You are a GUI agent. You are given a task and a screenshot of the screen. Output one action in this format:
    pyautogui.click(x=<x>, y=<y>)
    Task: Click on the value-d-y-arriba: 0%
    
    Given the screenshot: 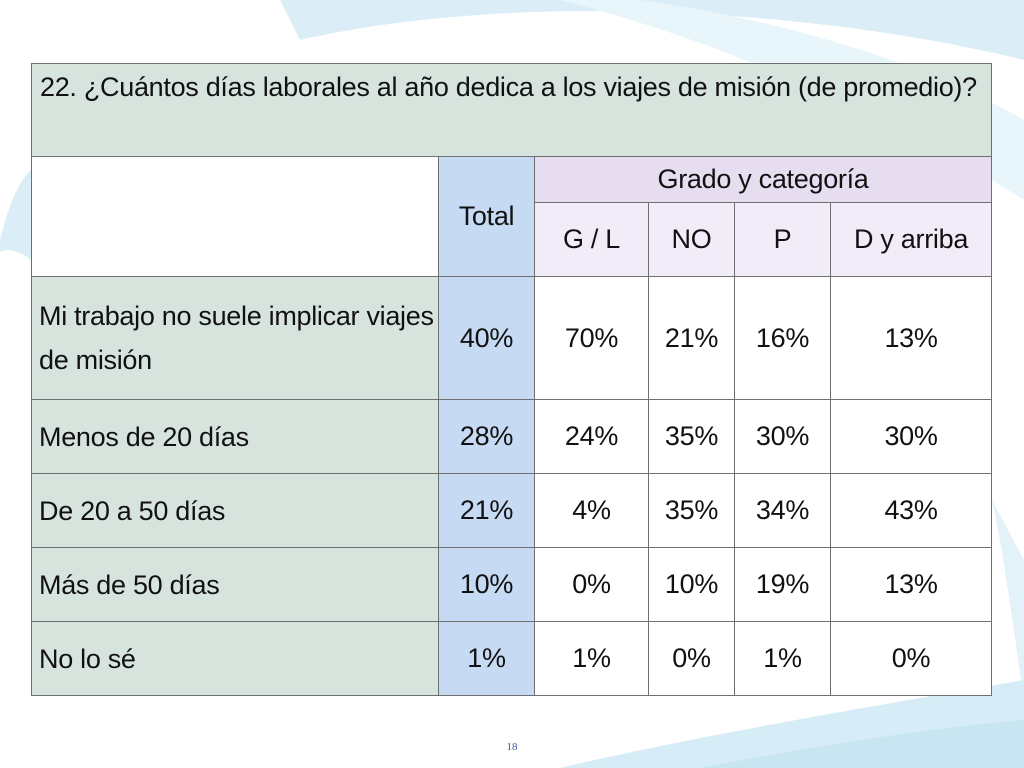 What is the action you would take?
    pyautogui.click(x=911, y=658)
    